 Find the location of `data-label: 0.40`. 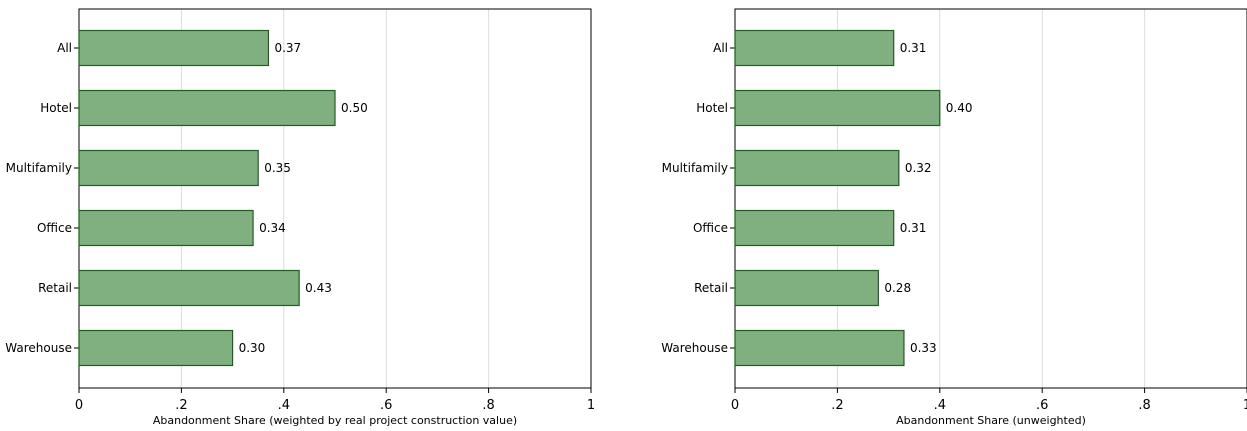

data-label: 0.40 is located at coordinates (959, 108).